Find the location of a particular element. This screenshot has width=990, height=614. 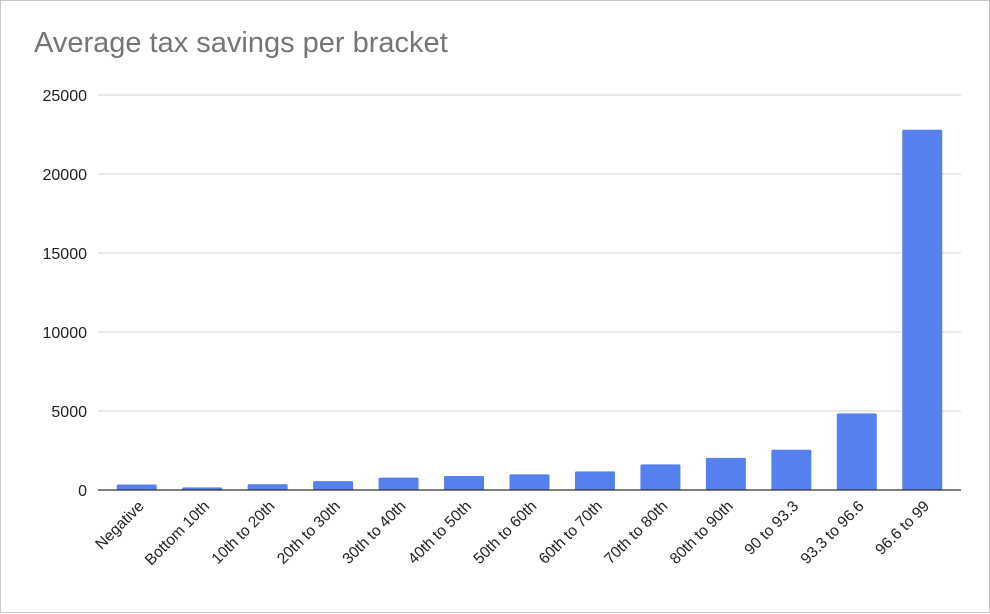

y-tick-label: 20000 is located at coordinates (65, 175).